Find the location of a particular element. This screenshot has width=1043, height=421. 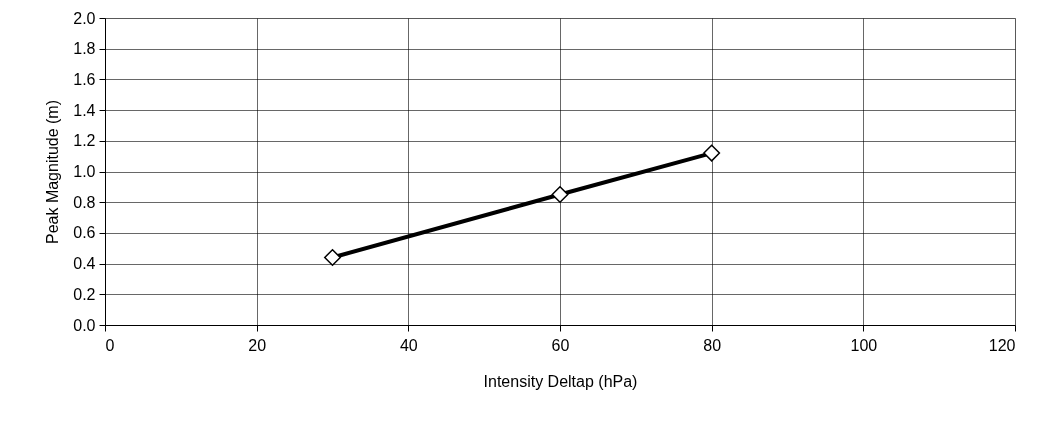

x-tick-label: 80 is located at coordinates (712, 345).